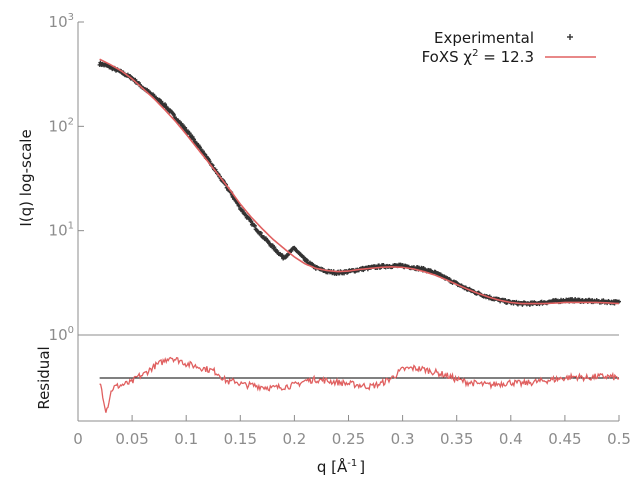  I want to click on x-ticks: 0 0.05 0.1 0.15 0.2 0.25 0.3 0.35 0.4 0.45 0.5, so click(352, 431).